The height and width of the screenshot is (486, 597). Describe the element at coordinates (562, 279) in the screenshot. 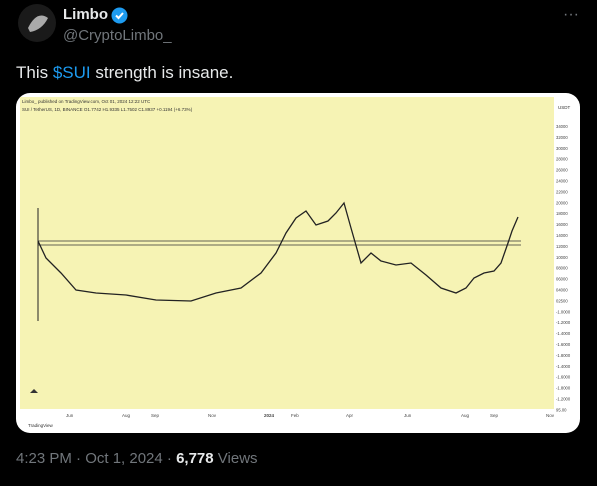

I see `price-label: 06000` at that location.